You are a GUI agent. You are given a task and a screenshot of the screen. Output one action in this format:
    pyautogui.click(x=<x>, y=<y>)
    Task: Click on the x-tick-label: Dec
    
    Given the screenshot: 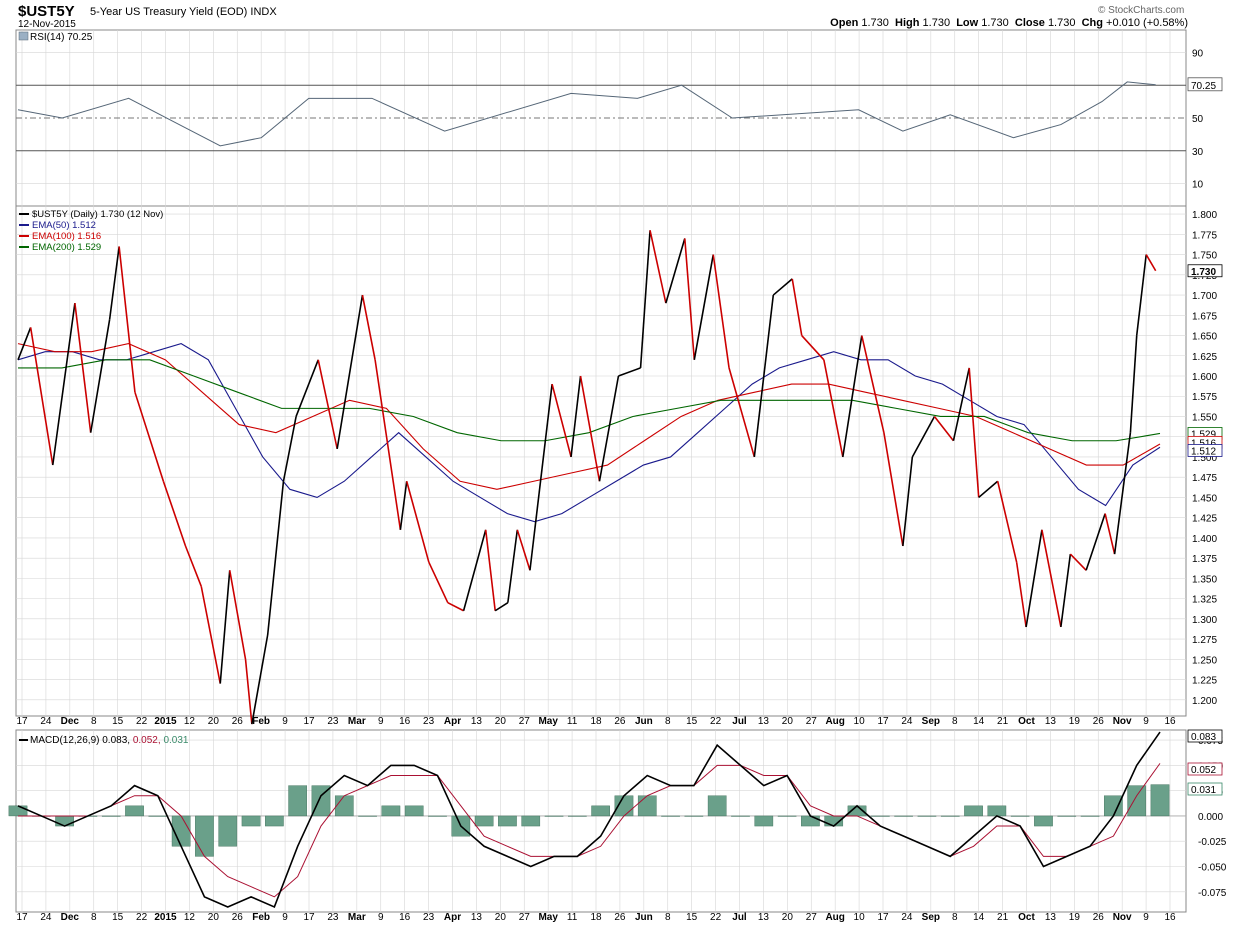 What is the action you would take?
    pyautogui.click(x=70, y=721)
    